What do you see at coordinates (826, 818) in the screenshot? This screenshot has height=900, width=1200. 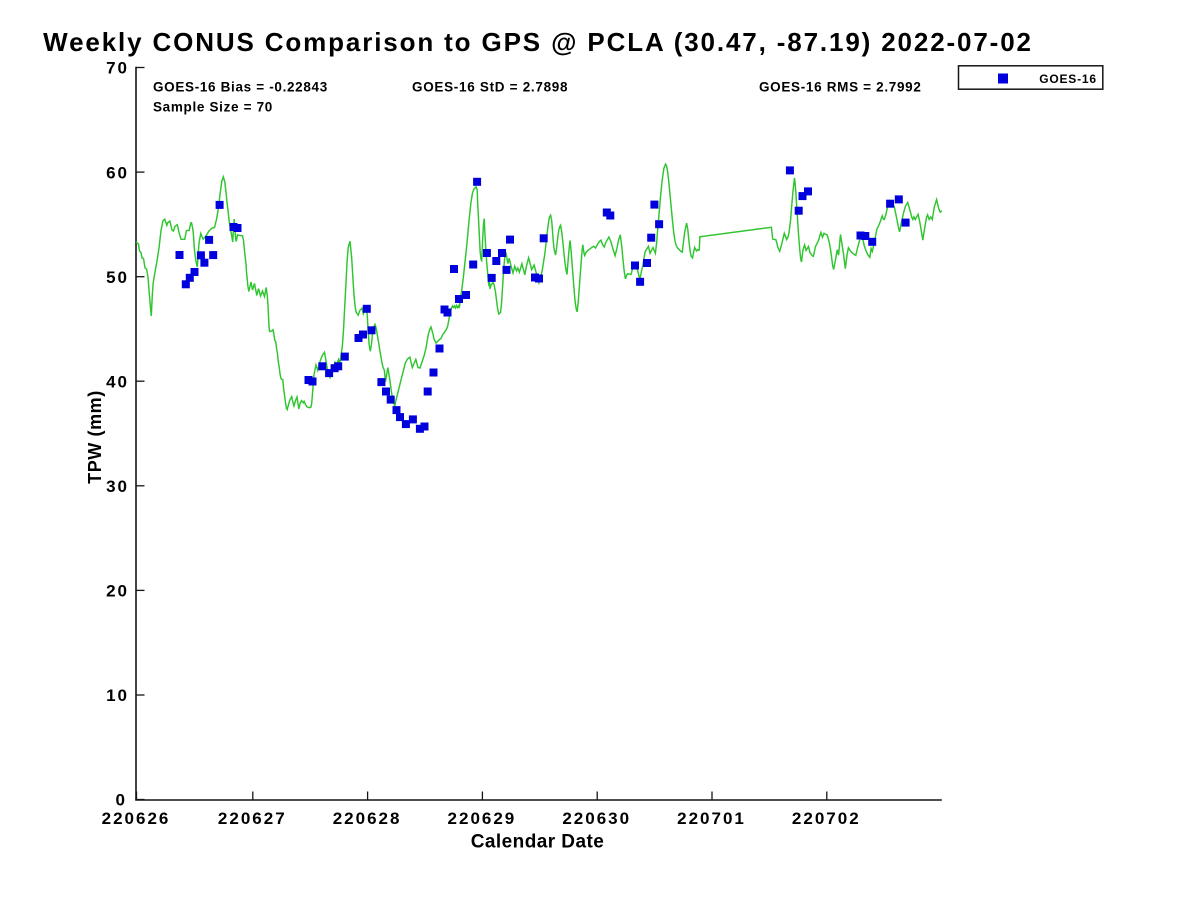 I see `svg-text: 220702` at bounding box center [826, 818].